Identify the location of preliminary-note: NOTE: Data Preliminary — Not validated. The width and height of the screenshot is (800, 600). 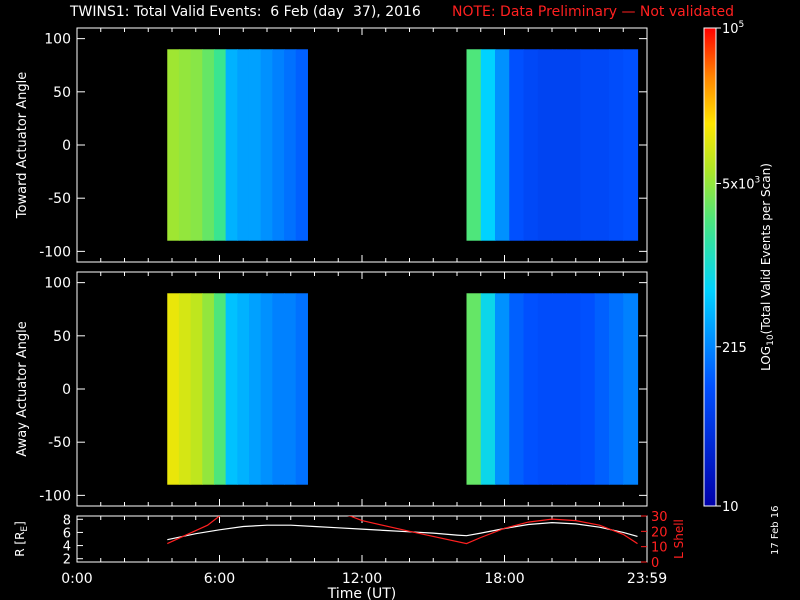
(593, 12).